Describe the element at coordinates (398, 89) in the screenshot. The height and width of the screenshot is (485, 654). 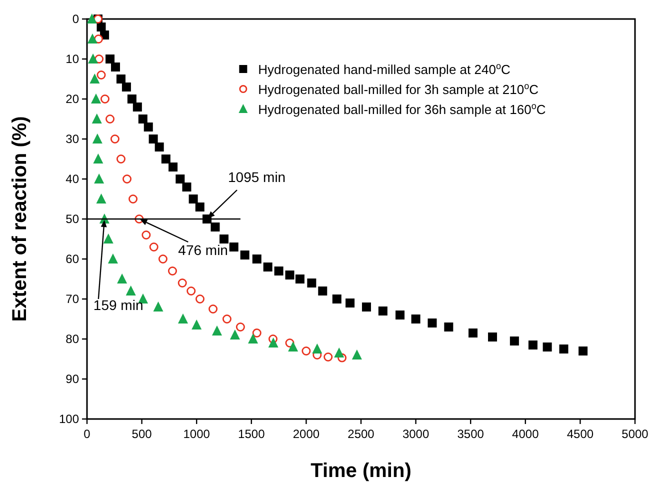
I see `legend-label: Hydrogenated ball-milled for 3h sample at 210$^{o}$C` at that location.